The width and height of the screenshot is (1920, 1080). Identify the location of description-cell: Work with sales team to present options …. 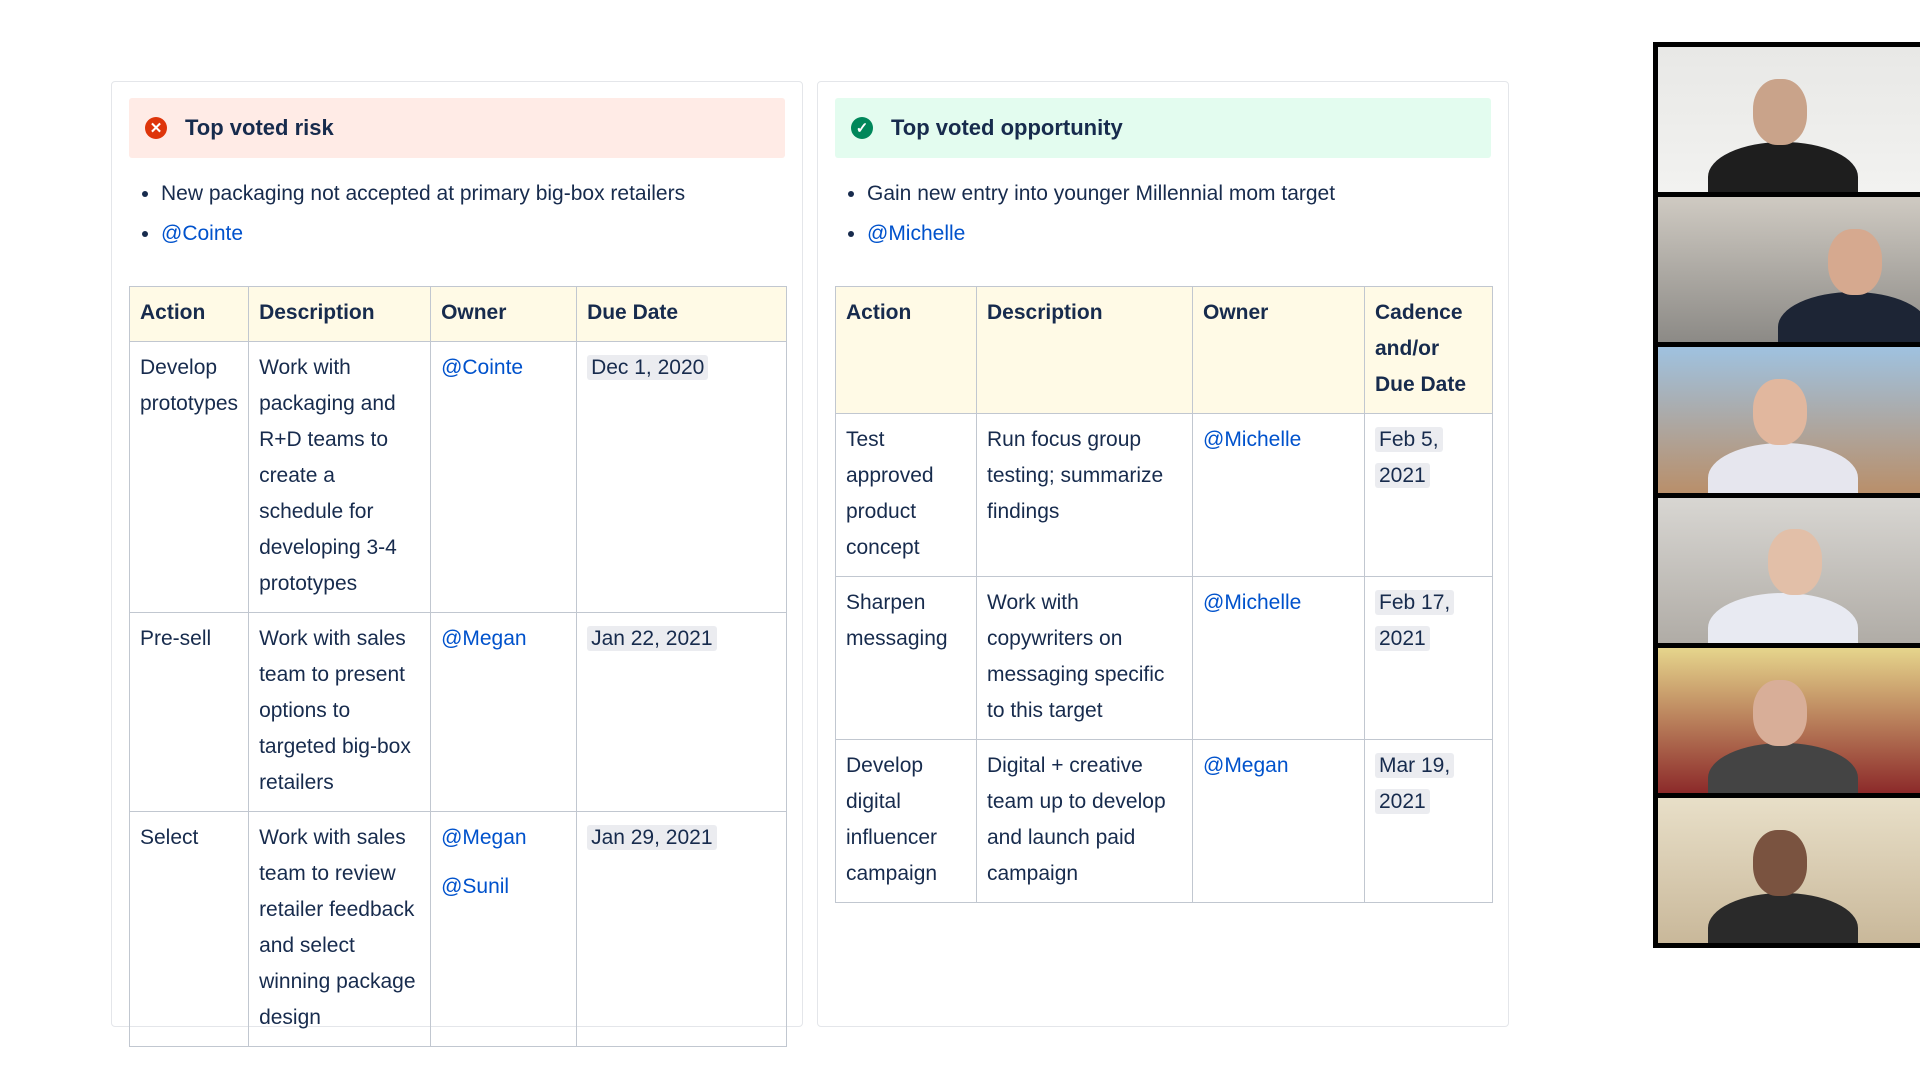
(340, 712).